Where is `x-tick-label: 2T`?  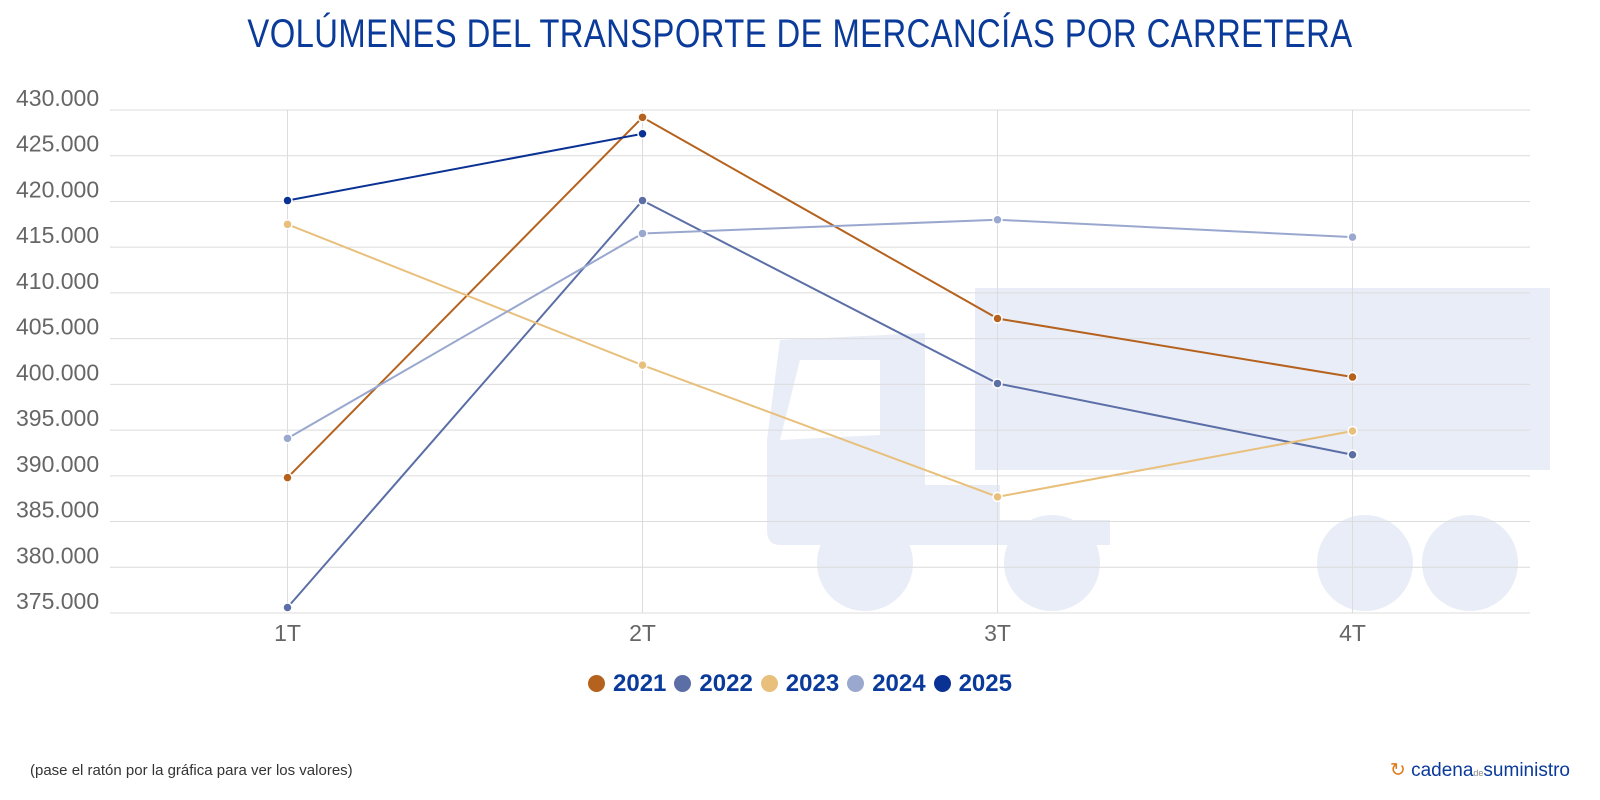
x-tick-label: 2T is located at coordinates (642, 633).